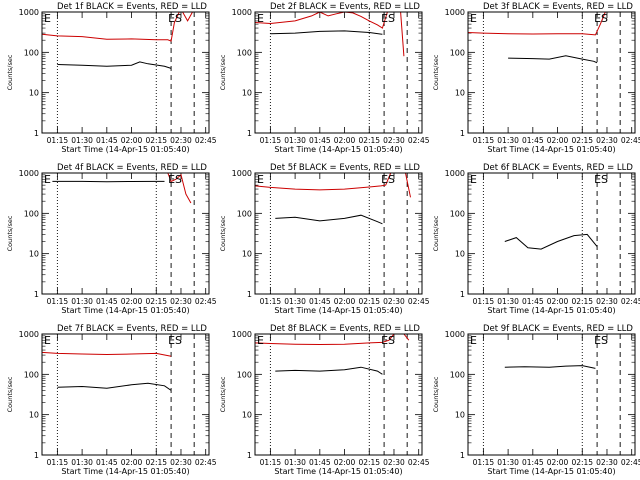 This screenshot has width=640, height=480. I want to click on chart-title: Det 8f BLACK = Events, RED = LLD, so click(345, 329).